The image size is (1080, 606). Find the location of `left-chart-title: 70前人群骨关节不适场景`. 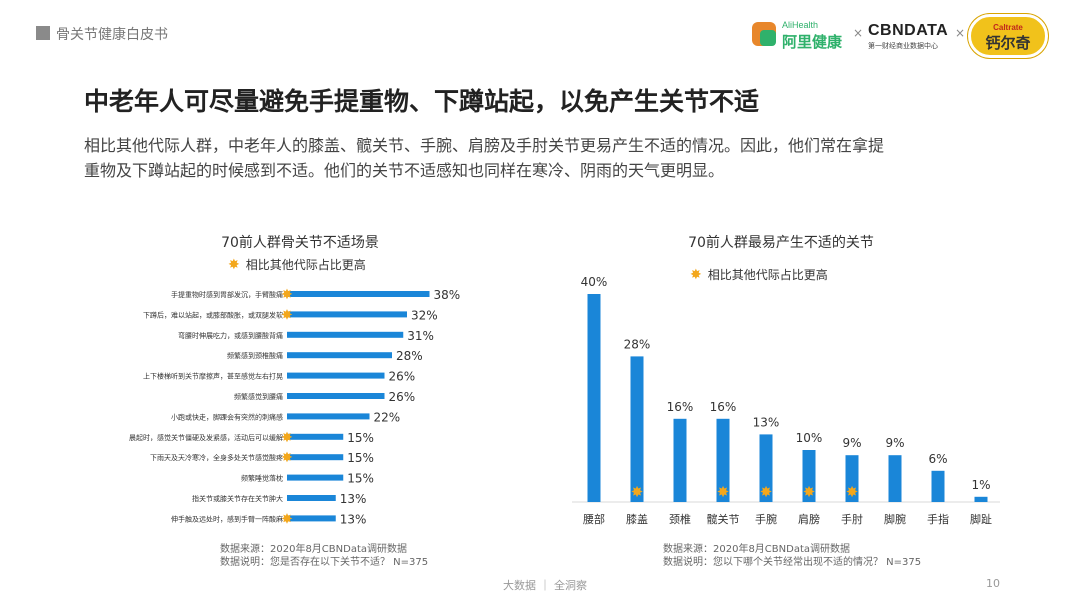

left-chart-title: 70前人群骨关节不适场景 is located at coordinates (300, 243).